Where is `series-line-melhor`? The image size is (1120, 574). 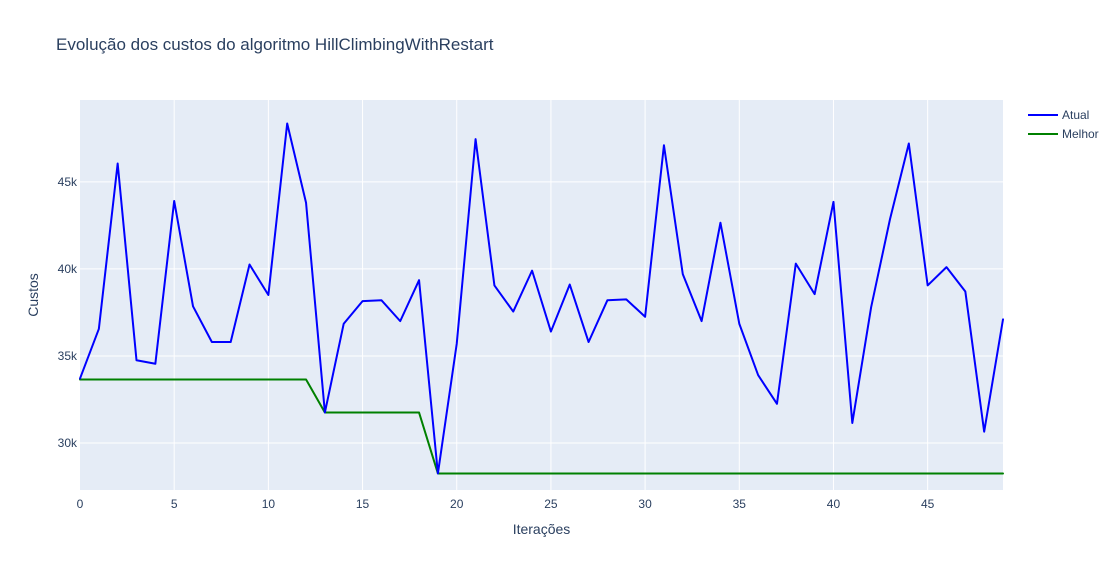
series-line-melhor is located at coordinates (541, 426).